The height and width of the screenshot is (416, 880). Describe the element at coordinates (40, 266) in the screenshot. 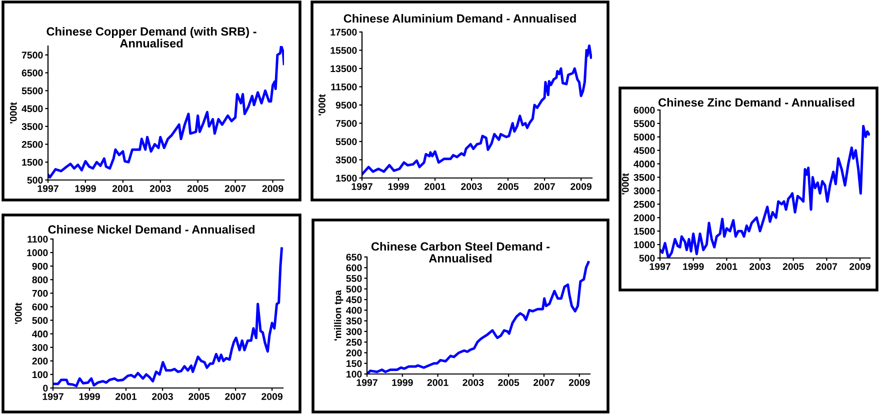

I see `y-tick-label: 900` at that location.